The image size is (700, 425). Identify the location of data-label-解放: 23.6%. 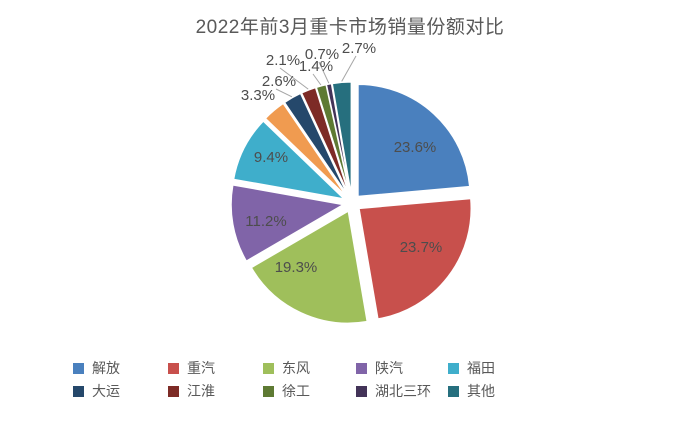
(415, 147).